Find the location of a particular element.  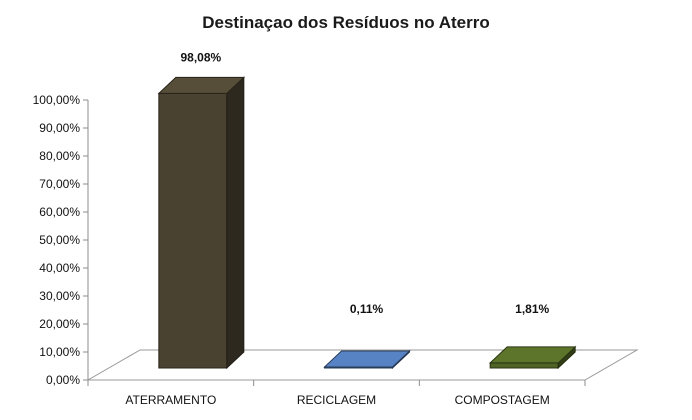

y-tick-label: 20,00% is located at coordinates (59, 324).